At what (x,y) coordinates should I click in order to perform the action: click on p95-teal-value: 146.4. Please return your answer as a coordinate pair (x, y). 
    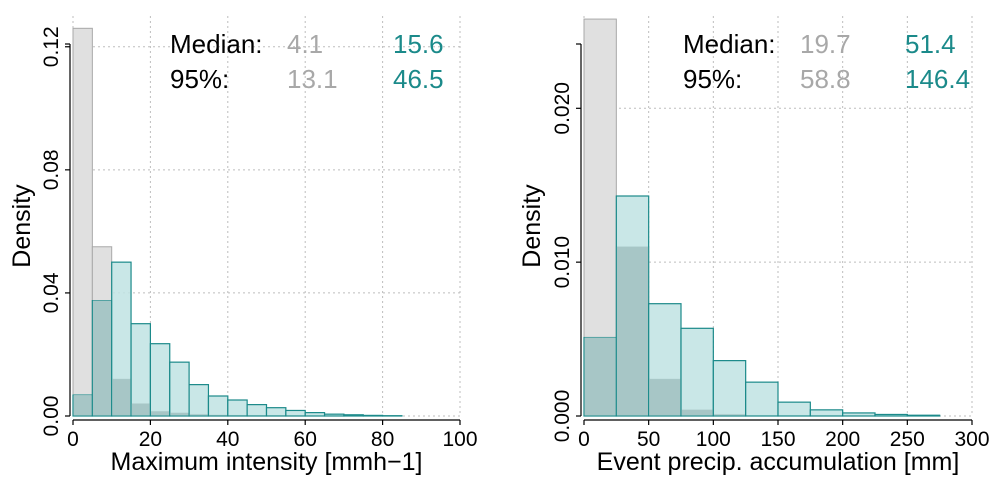
    Looking at the image, I should click on (937, 79).